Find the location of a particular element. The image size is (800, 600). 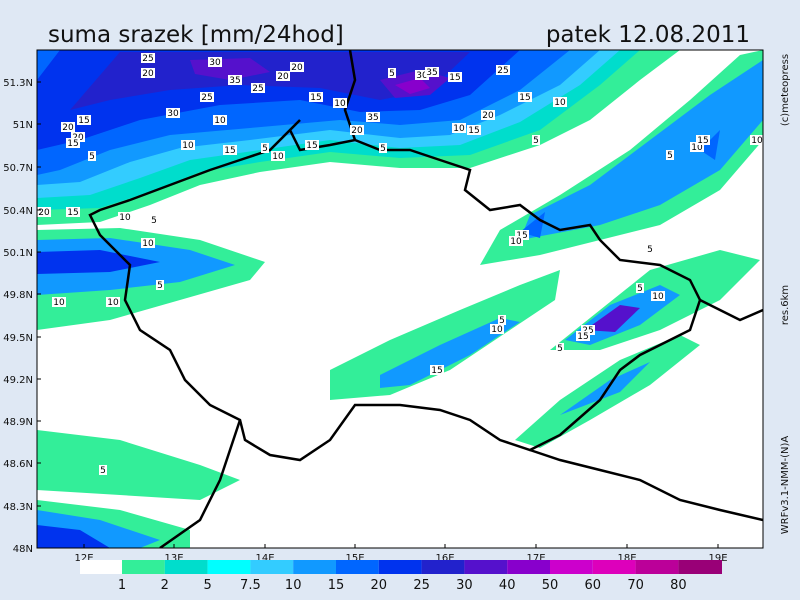

lat-label: 49.2N is located at coordinates (18, 380).